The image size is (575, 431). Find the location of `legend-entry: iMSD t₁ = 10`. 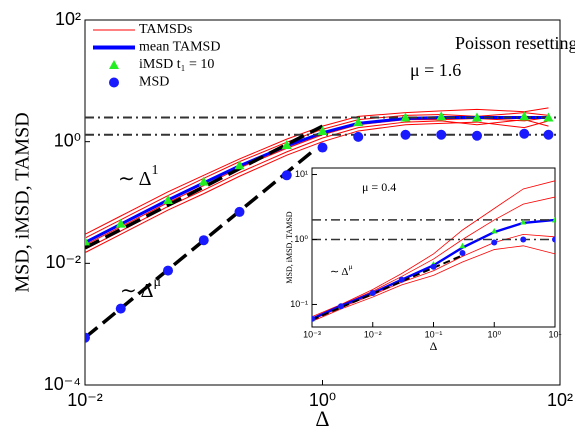

legend-entry: iMSD t₁ = 10 is located at coordinates (161, 64).